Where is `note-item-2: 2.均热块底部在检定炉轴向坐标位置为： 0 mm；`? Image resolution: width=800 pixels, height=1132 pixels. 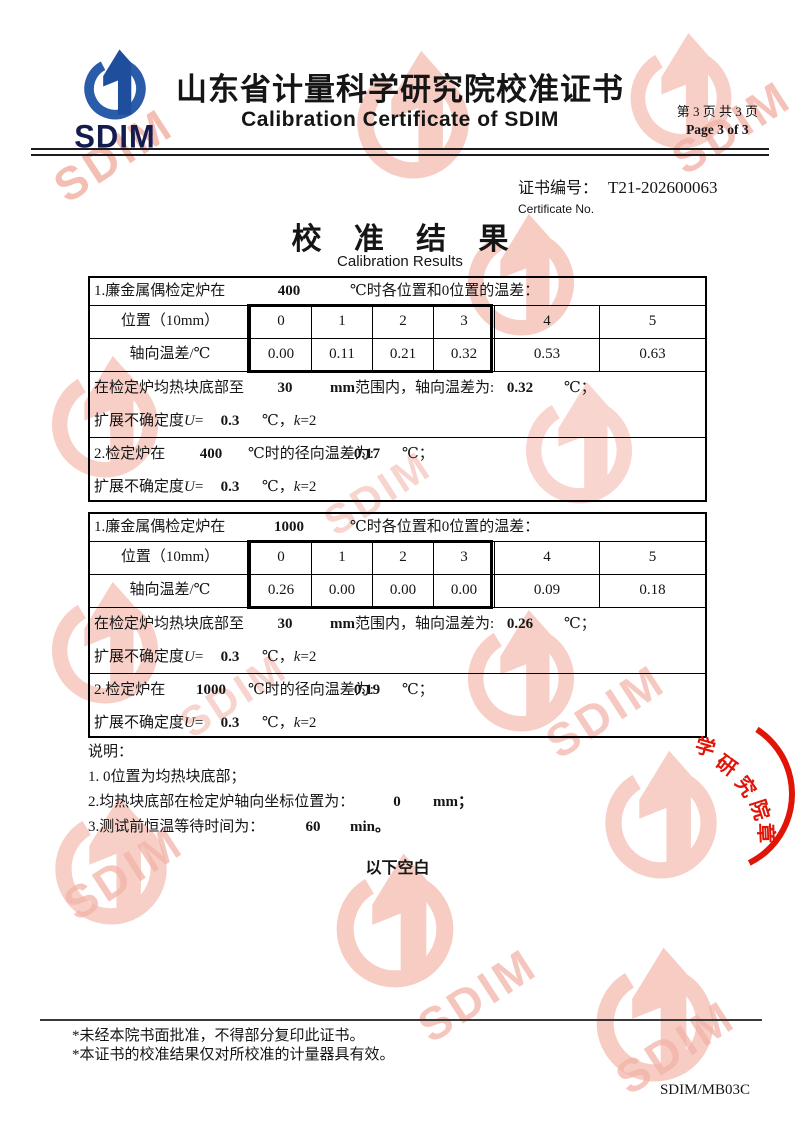
note-item-2: 2.均热块底部在检定炉轴向坐标位置为： 0 mm； is located at coordinates (397, 802).